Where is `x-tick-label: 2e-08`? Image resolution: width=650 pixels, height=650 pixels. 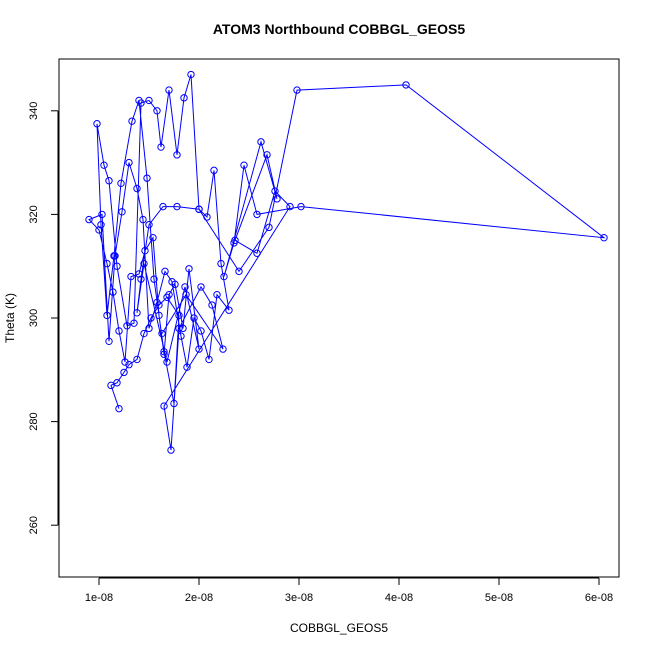
x-tick-label: 2e-08 is located at coordinates (199, 598).